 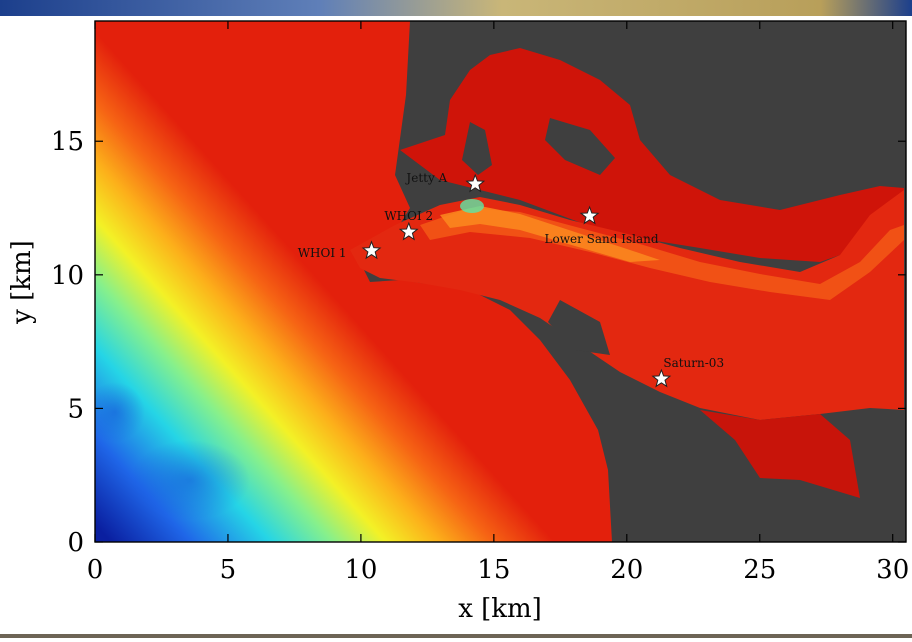 What do you see at coordinates (892, 570) in the screenshot?
I see `x-tick-label: 30` at bounding box center [892, 570].